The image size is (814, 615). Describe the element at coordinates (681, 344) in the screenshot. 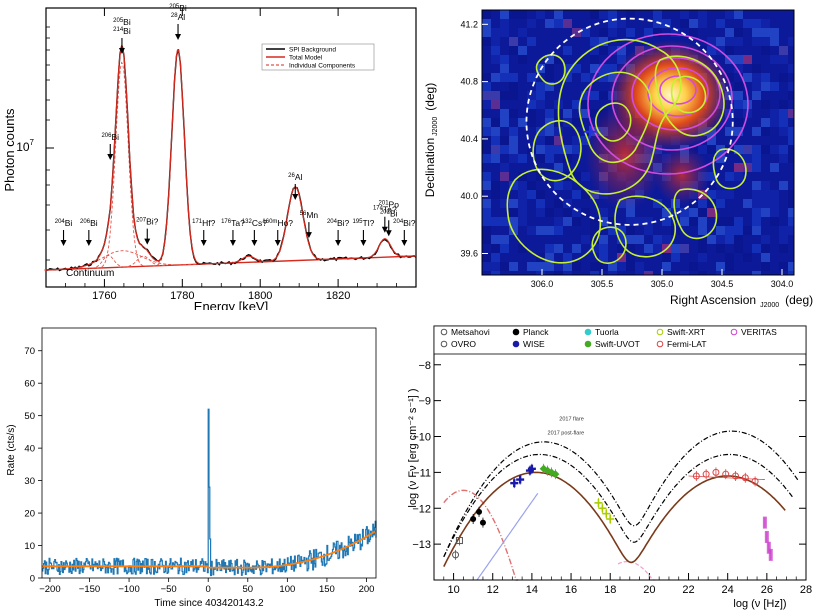

I see `sed-legend-item: Fermi-LAT` at that location.